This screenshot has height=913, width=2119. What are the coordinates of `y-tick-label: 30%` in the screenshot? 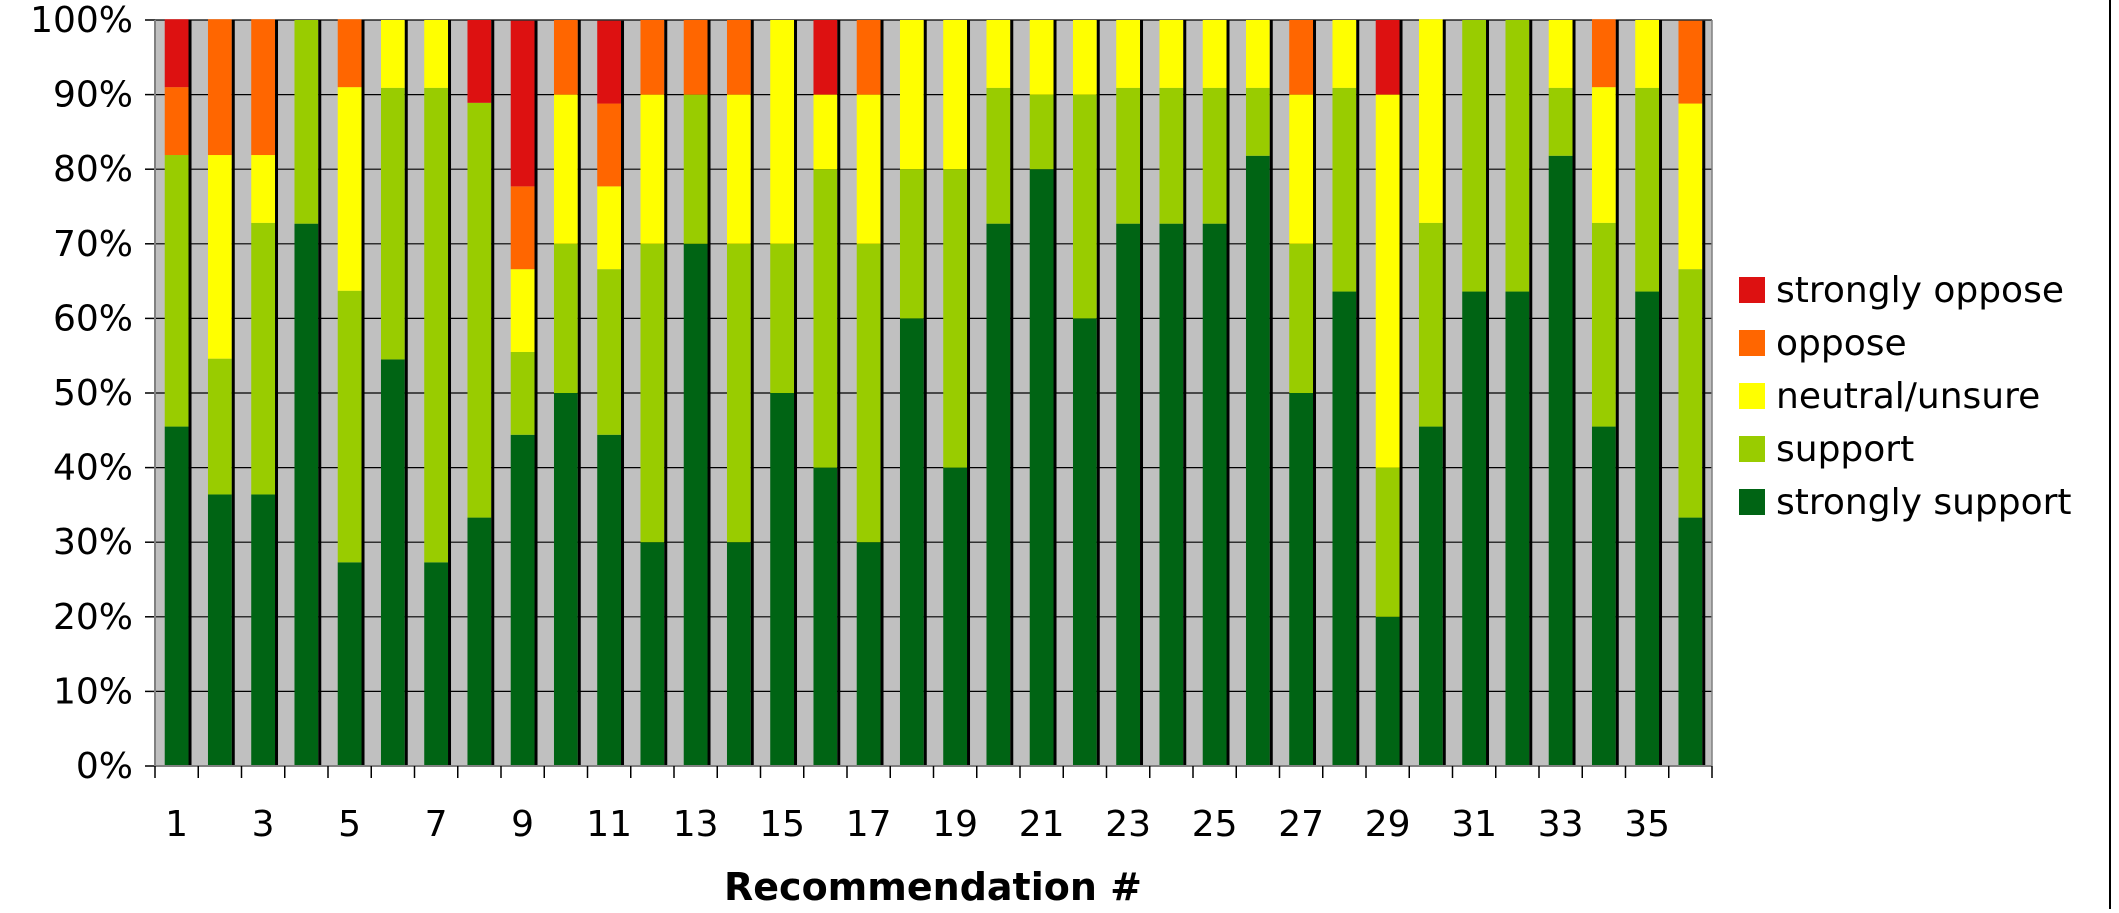 It's located at (93, 542).